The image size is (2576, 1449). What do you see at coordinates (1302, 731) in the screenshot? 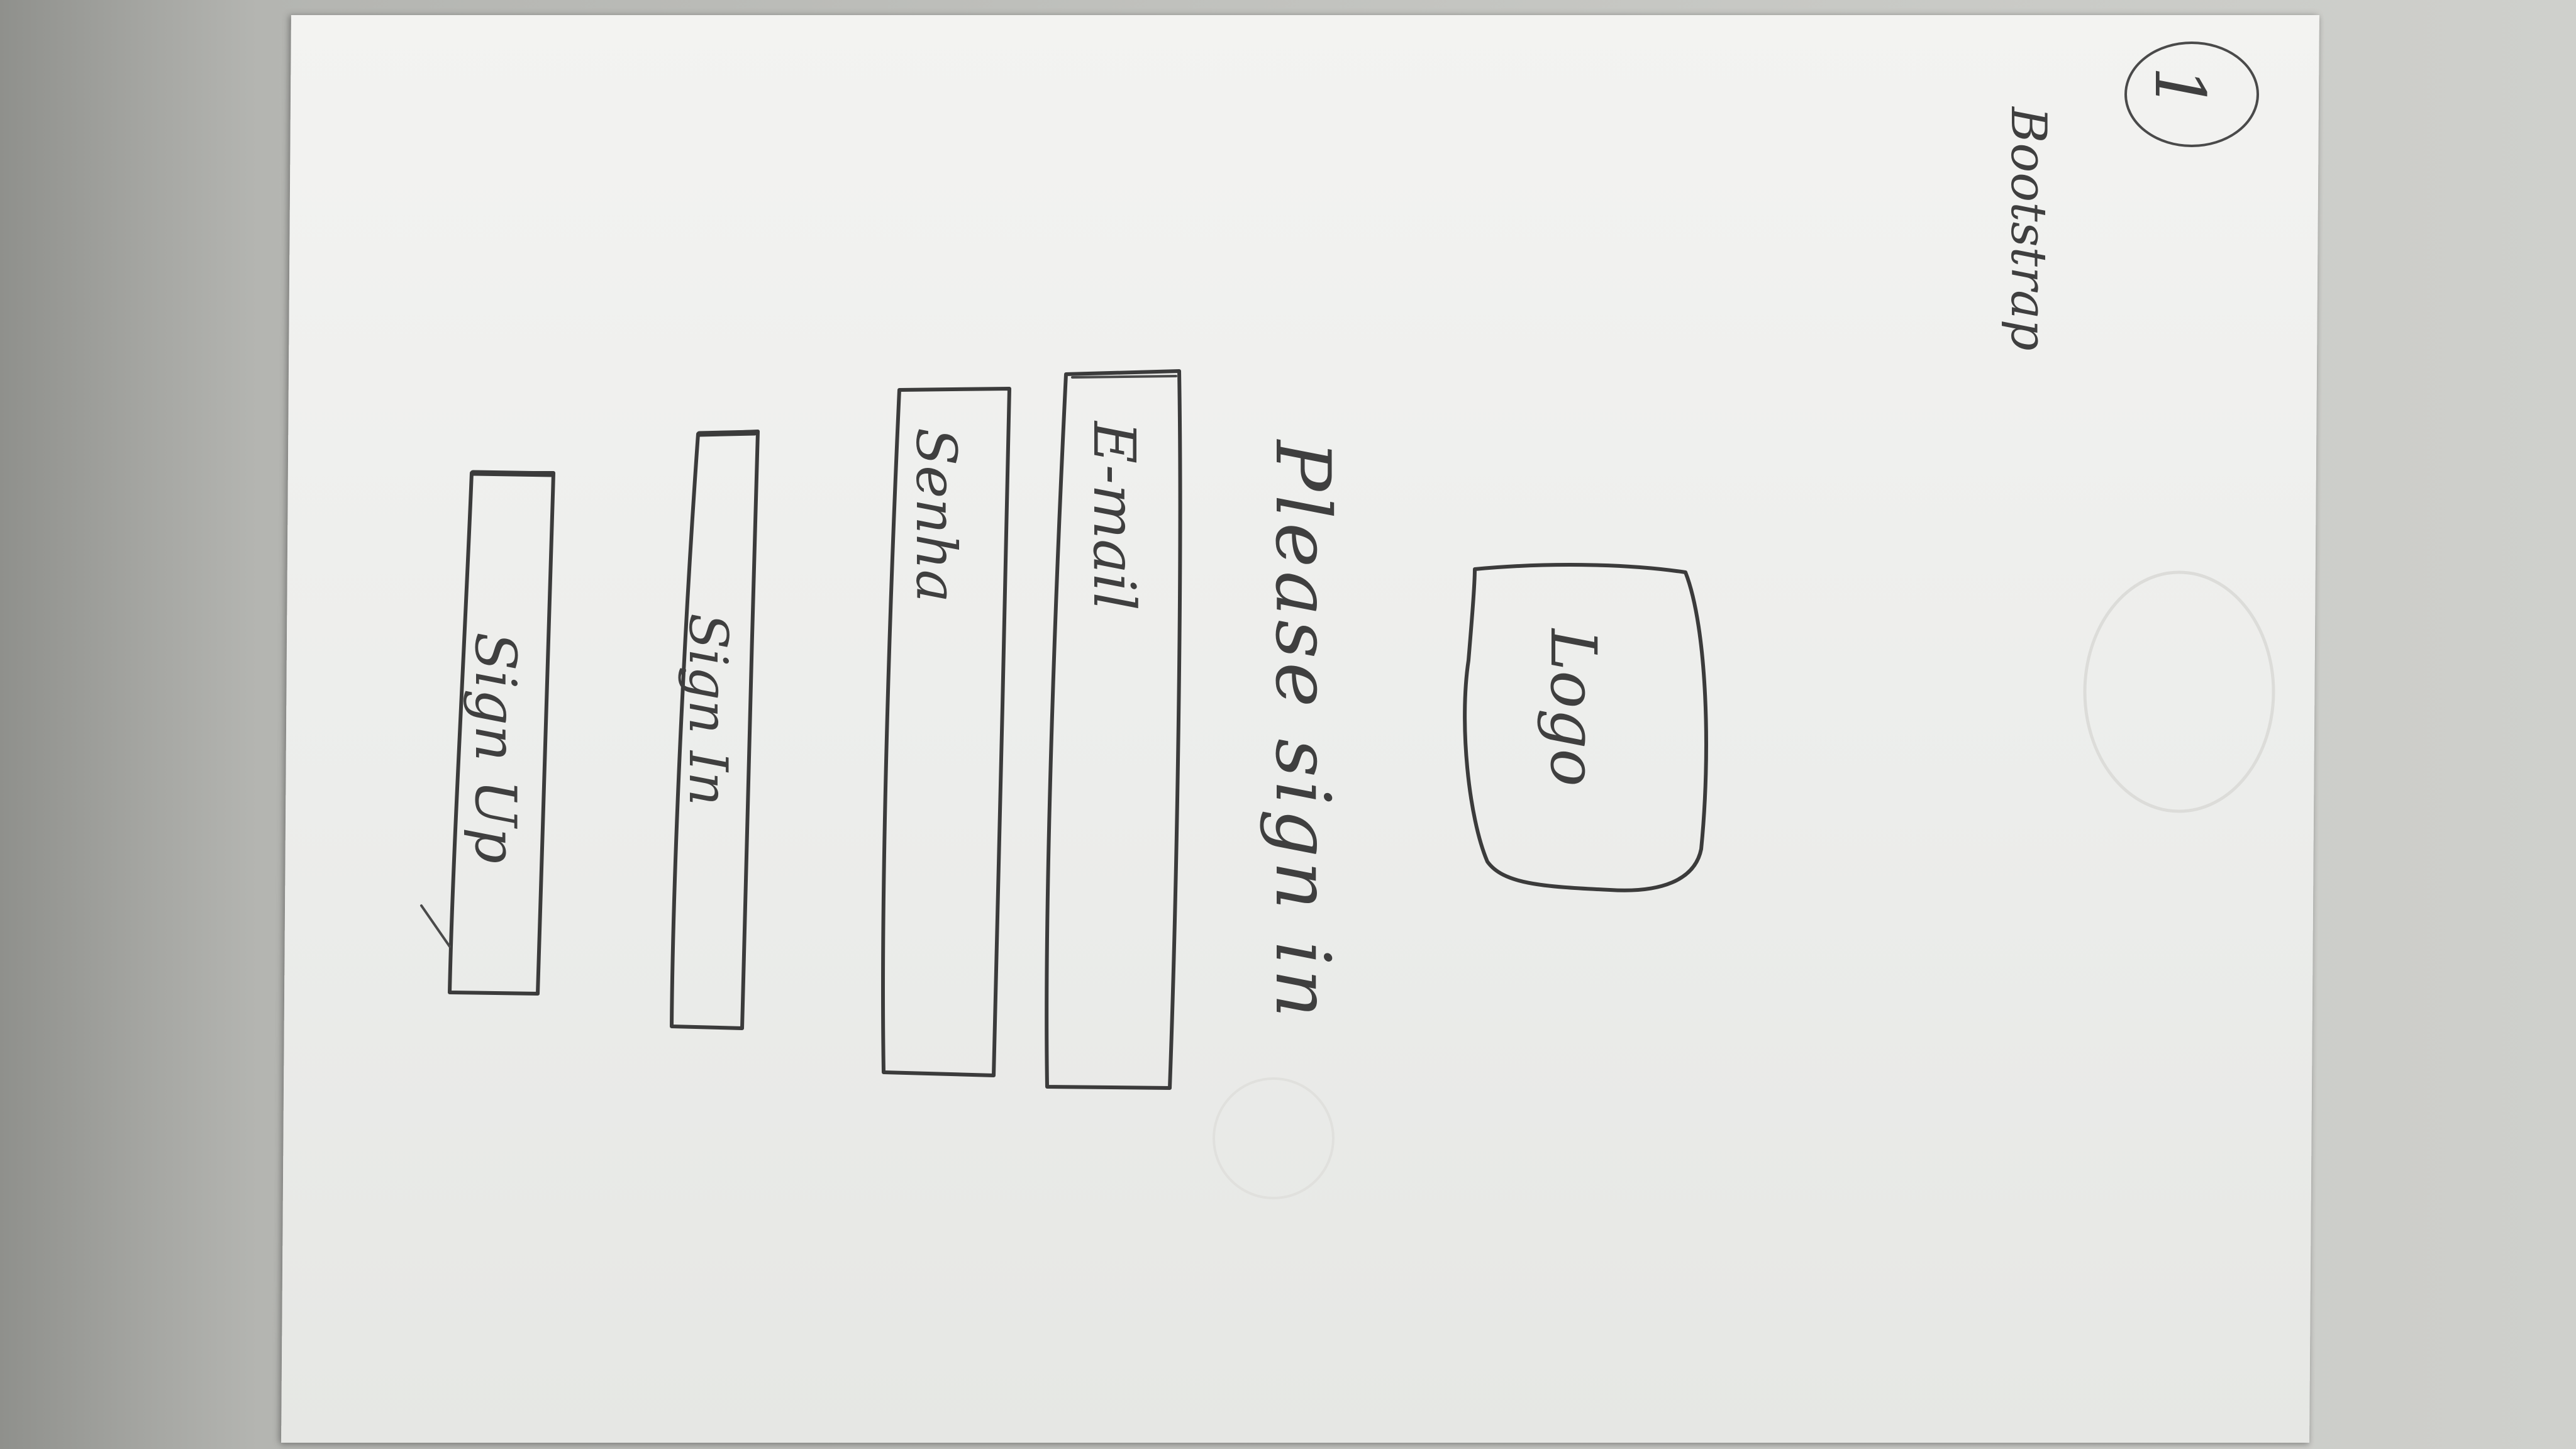
I see `sign-in-heading: Please sign in` at bounding box center [1302, 731].